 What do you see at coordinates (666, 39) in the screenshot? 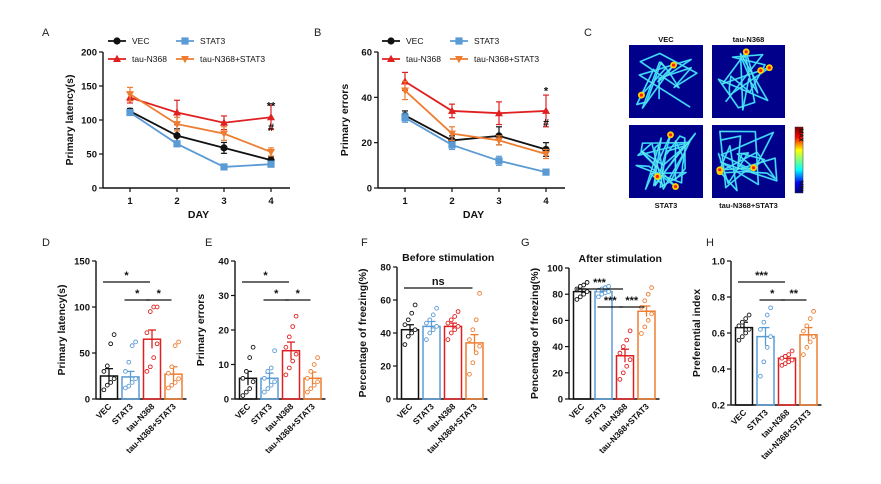
I see `track-map-label: VEC` at bounding box center [666, 39].